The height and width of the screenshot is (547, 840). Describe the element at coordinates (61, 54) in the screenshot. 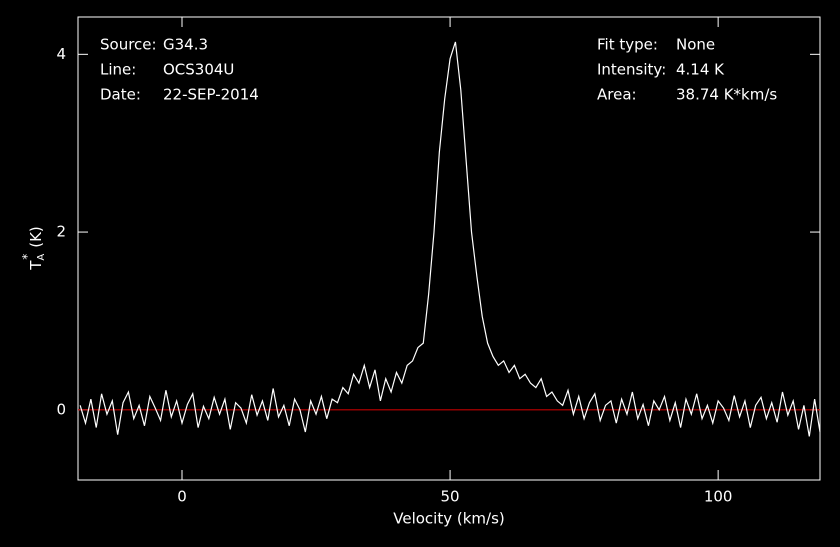

I see `y-tick-label: 4` at that location.